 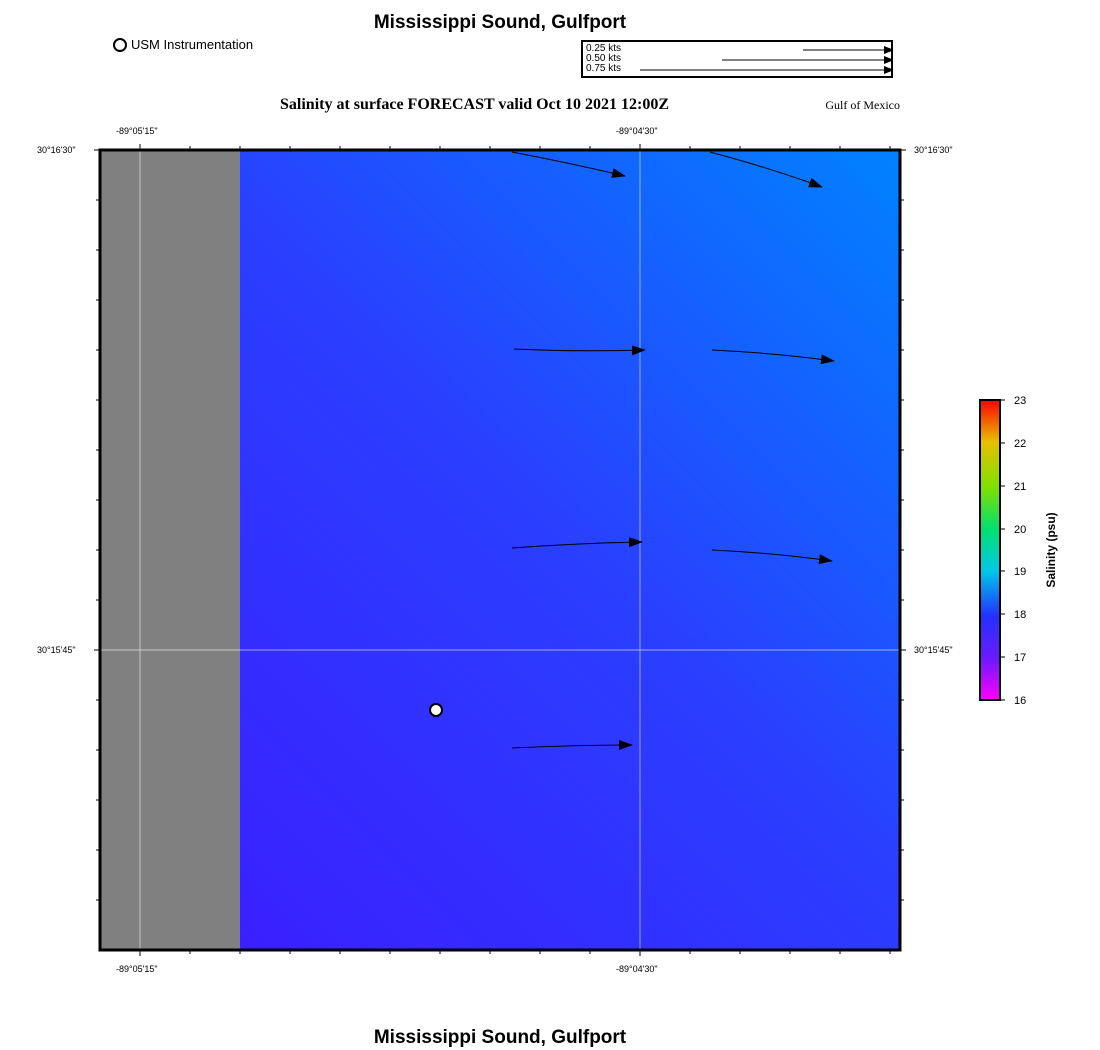 I want to click on colorbar: 23 22 21 20 19 18 17 16 Salinity (psu), so click(x=1018, y=551).